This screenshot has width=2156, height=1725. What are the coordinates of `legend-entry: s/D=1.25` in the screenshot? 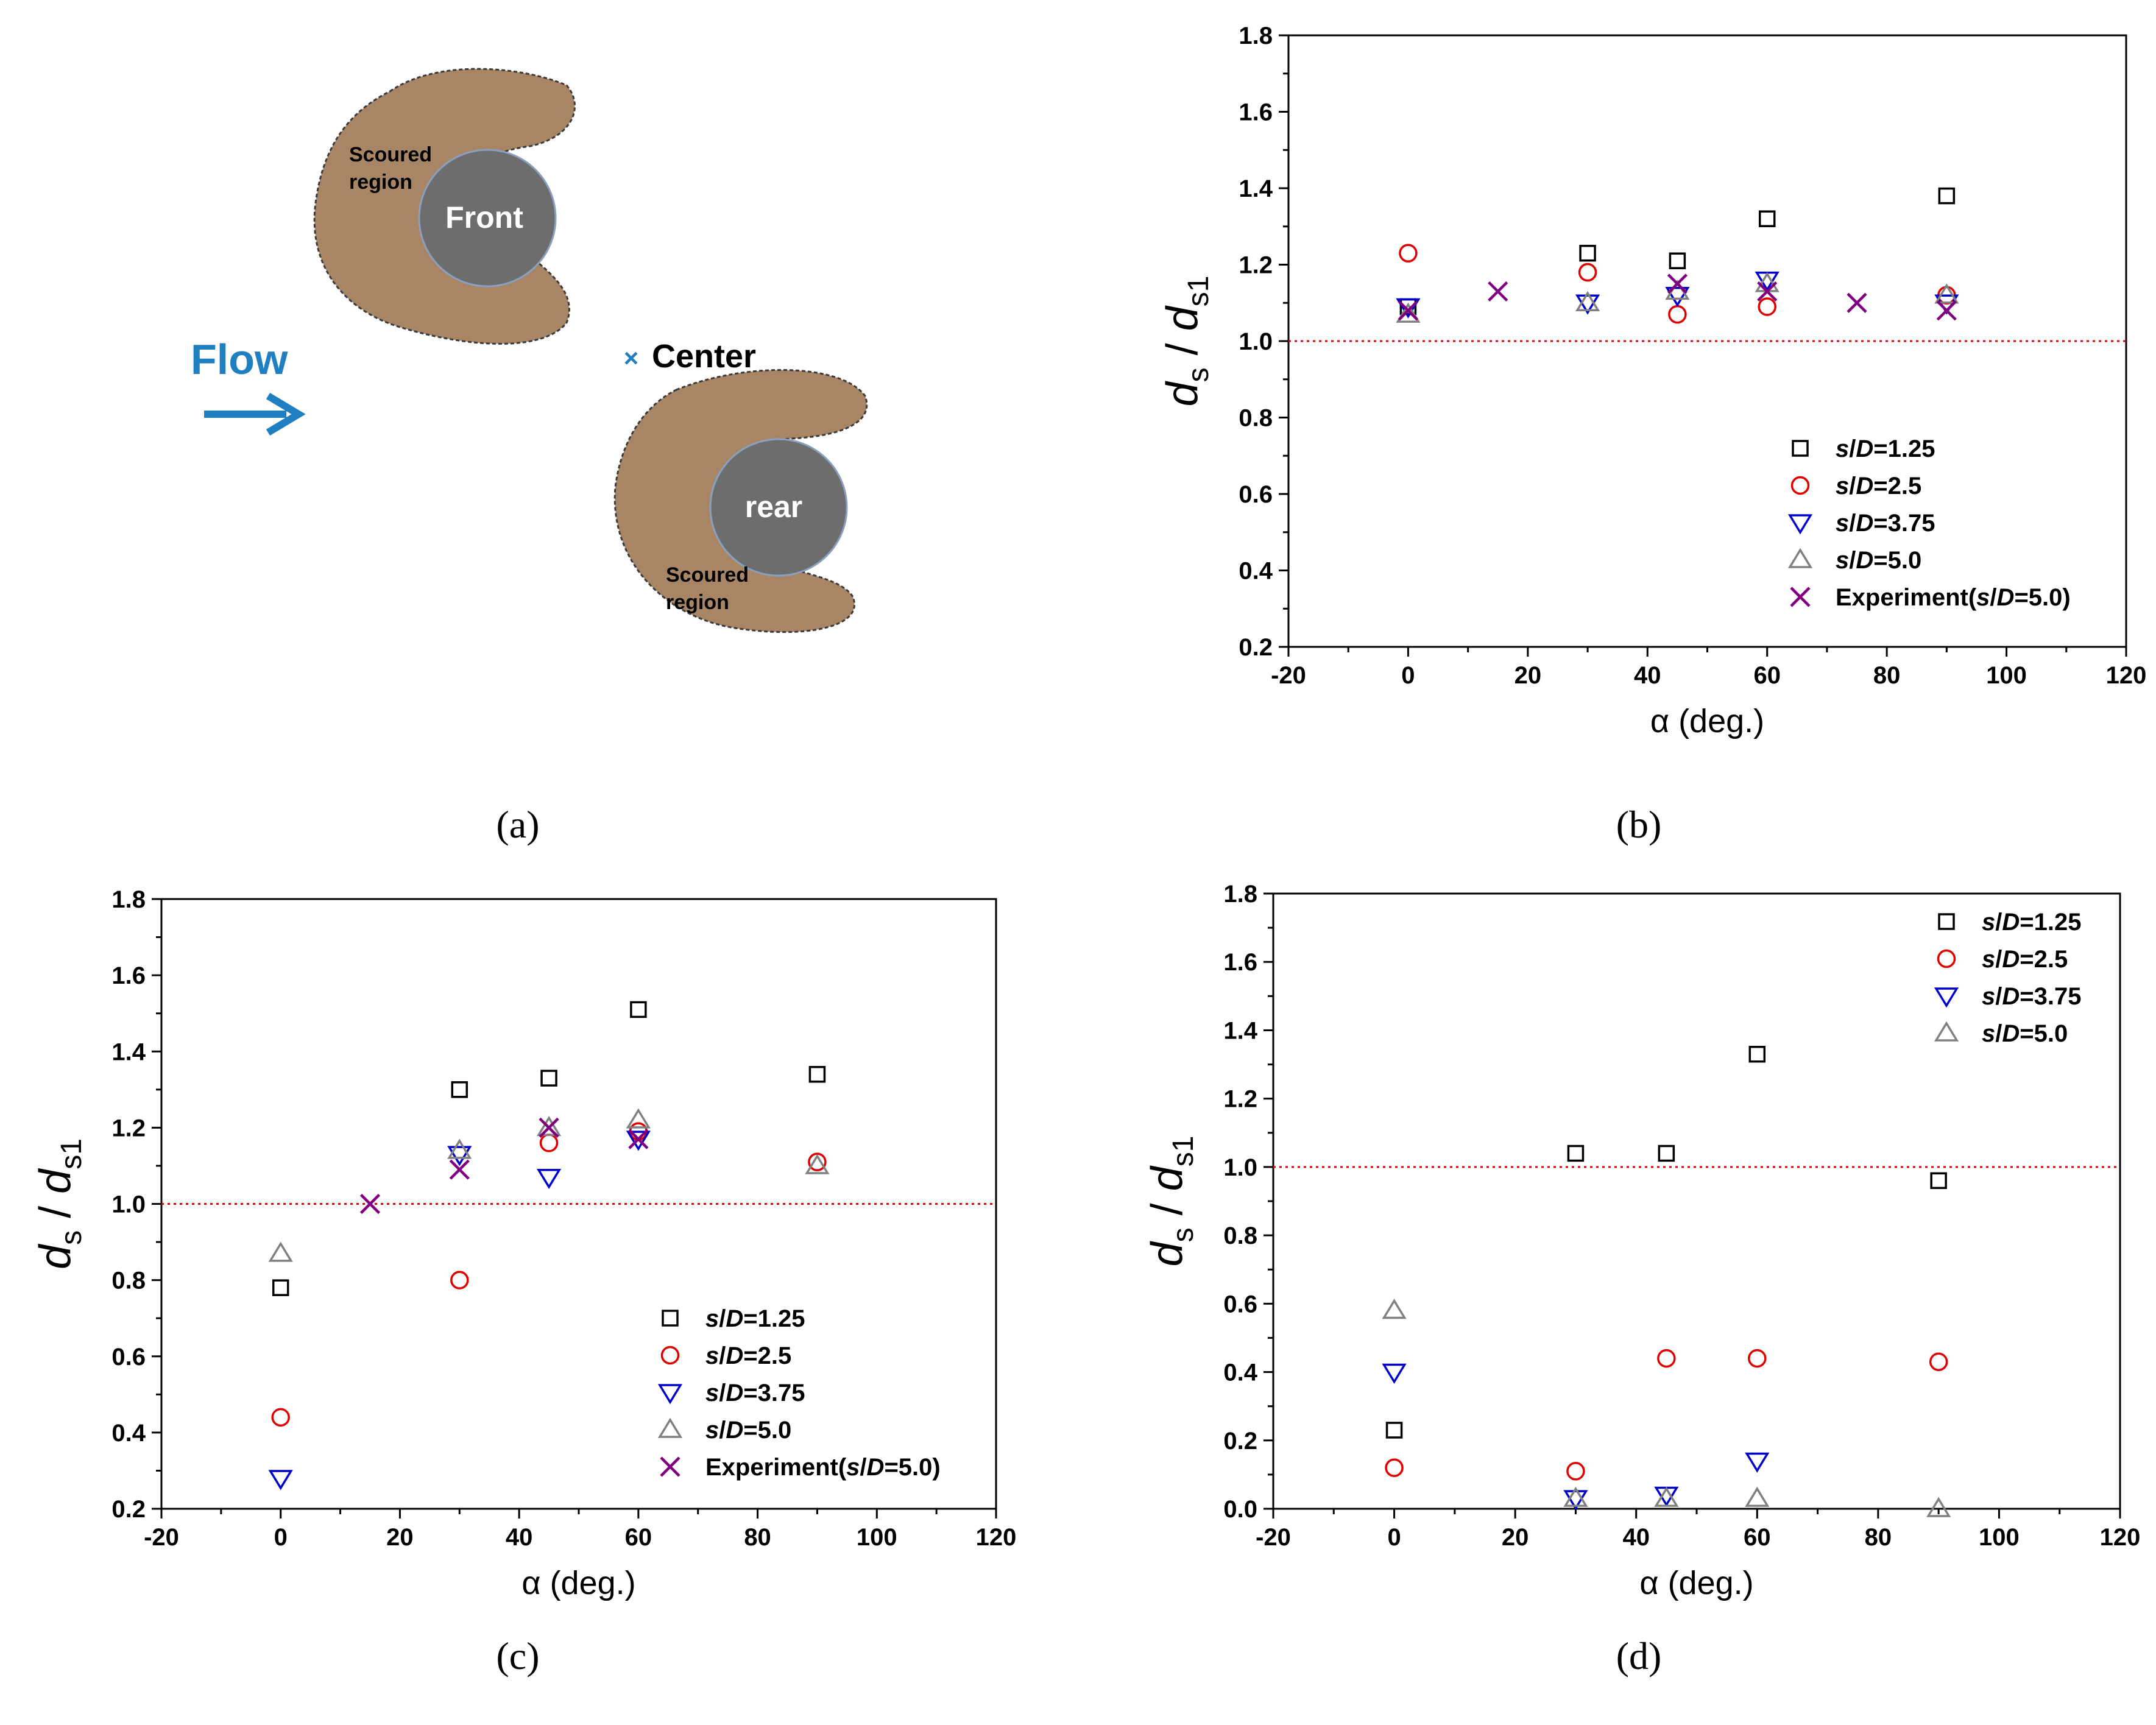 It's located at (1886, 449).